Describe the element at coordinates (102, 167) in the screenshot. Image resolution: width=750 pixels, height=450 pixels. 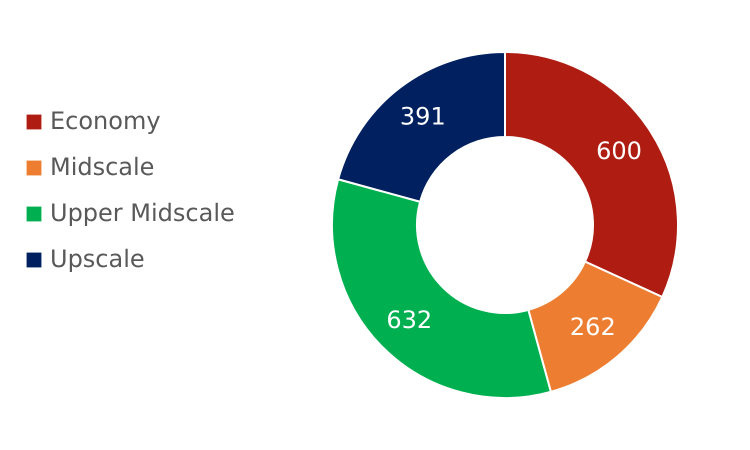
I see `legend-label: Midscale` at that location.